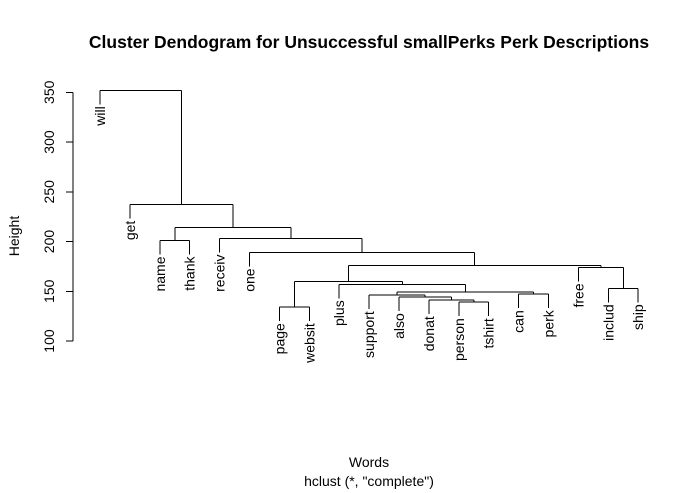 The height and width of the screenshot is (493, 700). I want to click on leaf-label-free: free, so click(578, 295).